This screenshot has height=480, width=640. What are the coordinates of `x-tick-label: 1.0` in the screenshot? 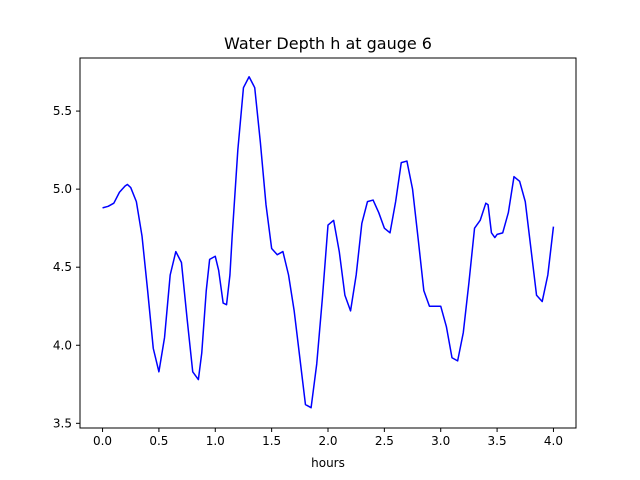 It's located at (215, 441).